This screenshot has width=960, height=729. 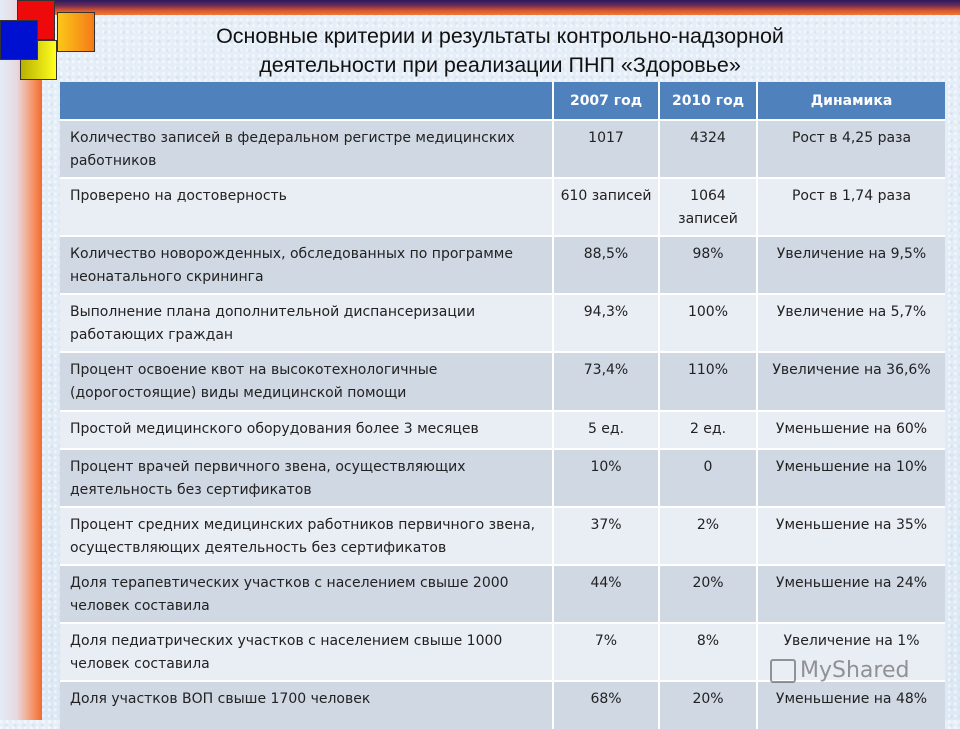 What do you see at coordinates (851, 704) in the screenshot?
I see `dynamics-cell: Уменьшение на 48%` at bounding box center [851, 704].